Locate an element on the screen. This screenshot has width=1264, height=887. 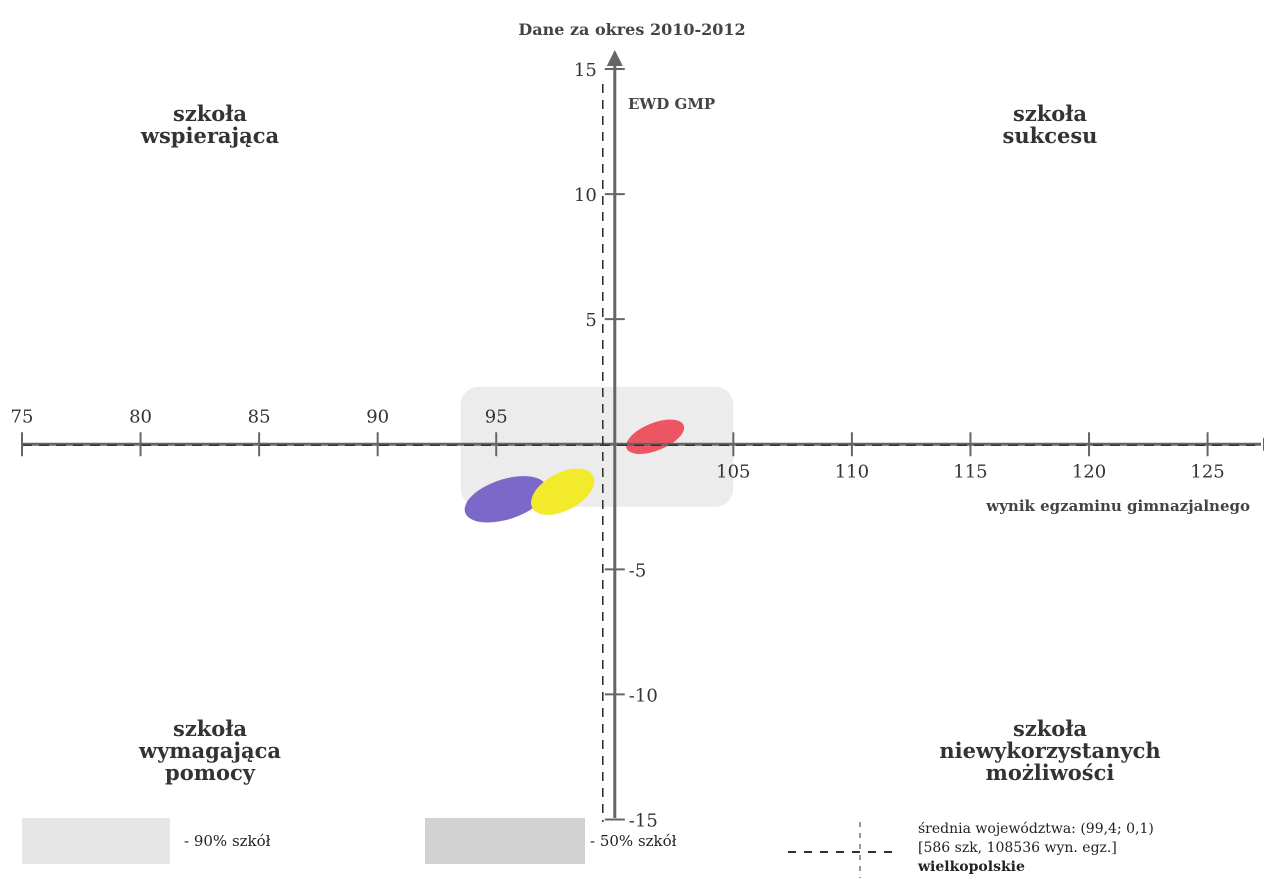
quadrant-top-right-line-1: szkoła is located at coordinates (1050, 113).